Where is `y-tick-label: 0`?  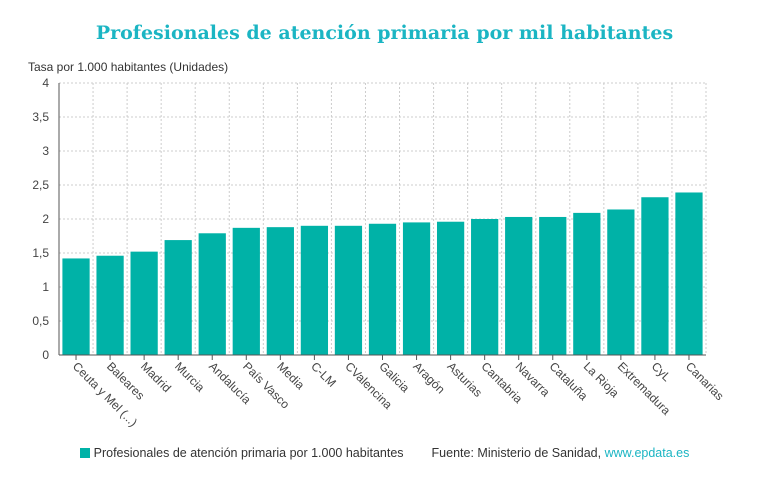 y-tick-label: 0 is located at coordinates (45, 355).